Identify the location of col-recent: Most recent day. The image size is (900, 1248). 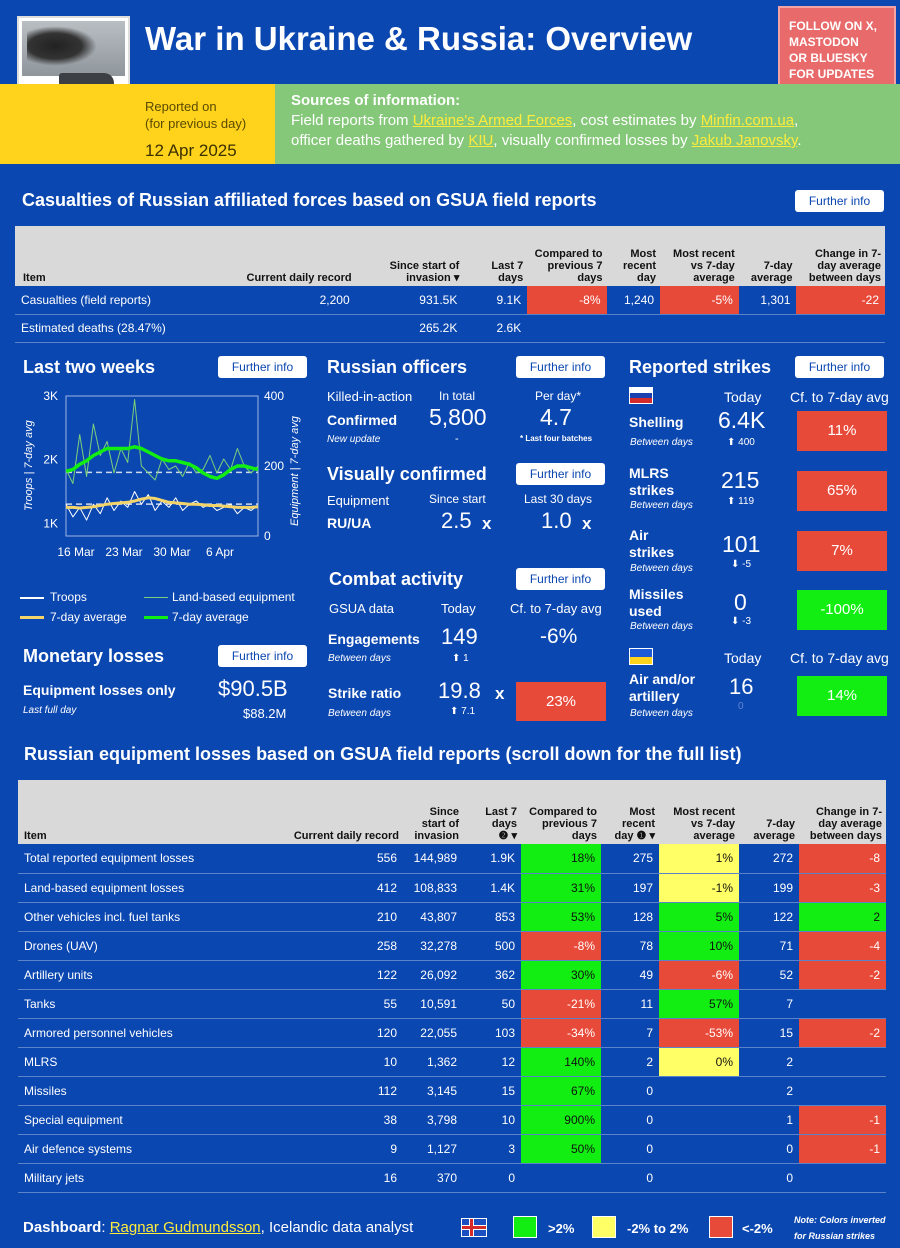
(639, 266).